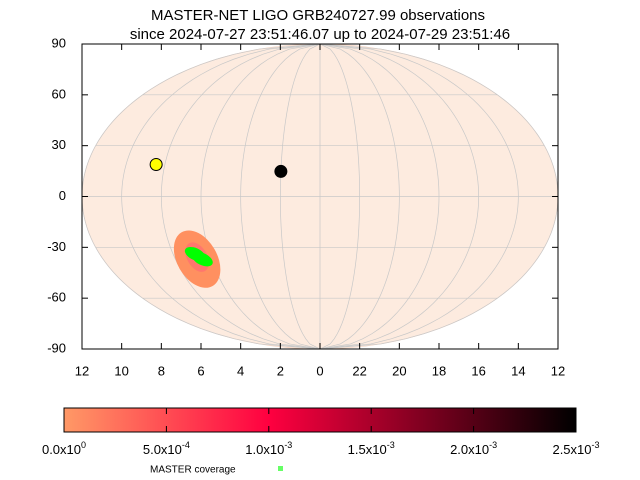 The width and height of the screenshot is (640, 480). What do you see at coordinates (186, 445) in the screenshot?
I see `colorbar-tick-exponent: -4` at bounding box center [186, 445].